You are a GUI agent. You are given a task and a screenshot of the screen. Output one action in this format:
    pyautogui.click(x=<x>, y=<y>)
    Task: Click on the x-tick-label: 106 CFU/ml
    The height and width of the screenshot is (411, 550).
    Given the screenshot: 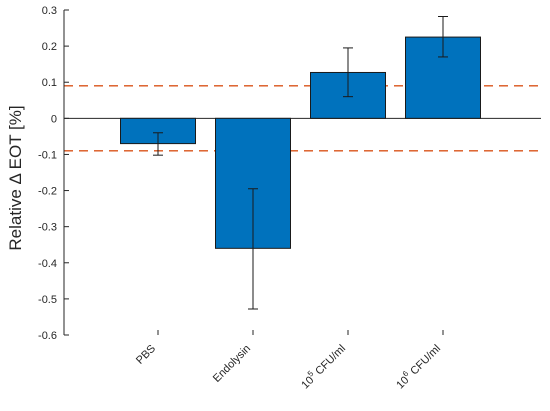 What is the action you would take?
    pyautogui.click(x=417, y=366)
    